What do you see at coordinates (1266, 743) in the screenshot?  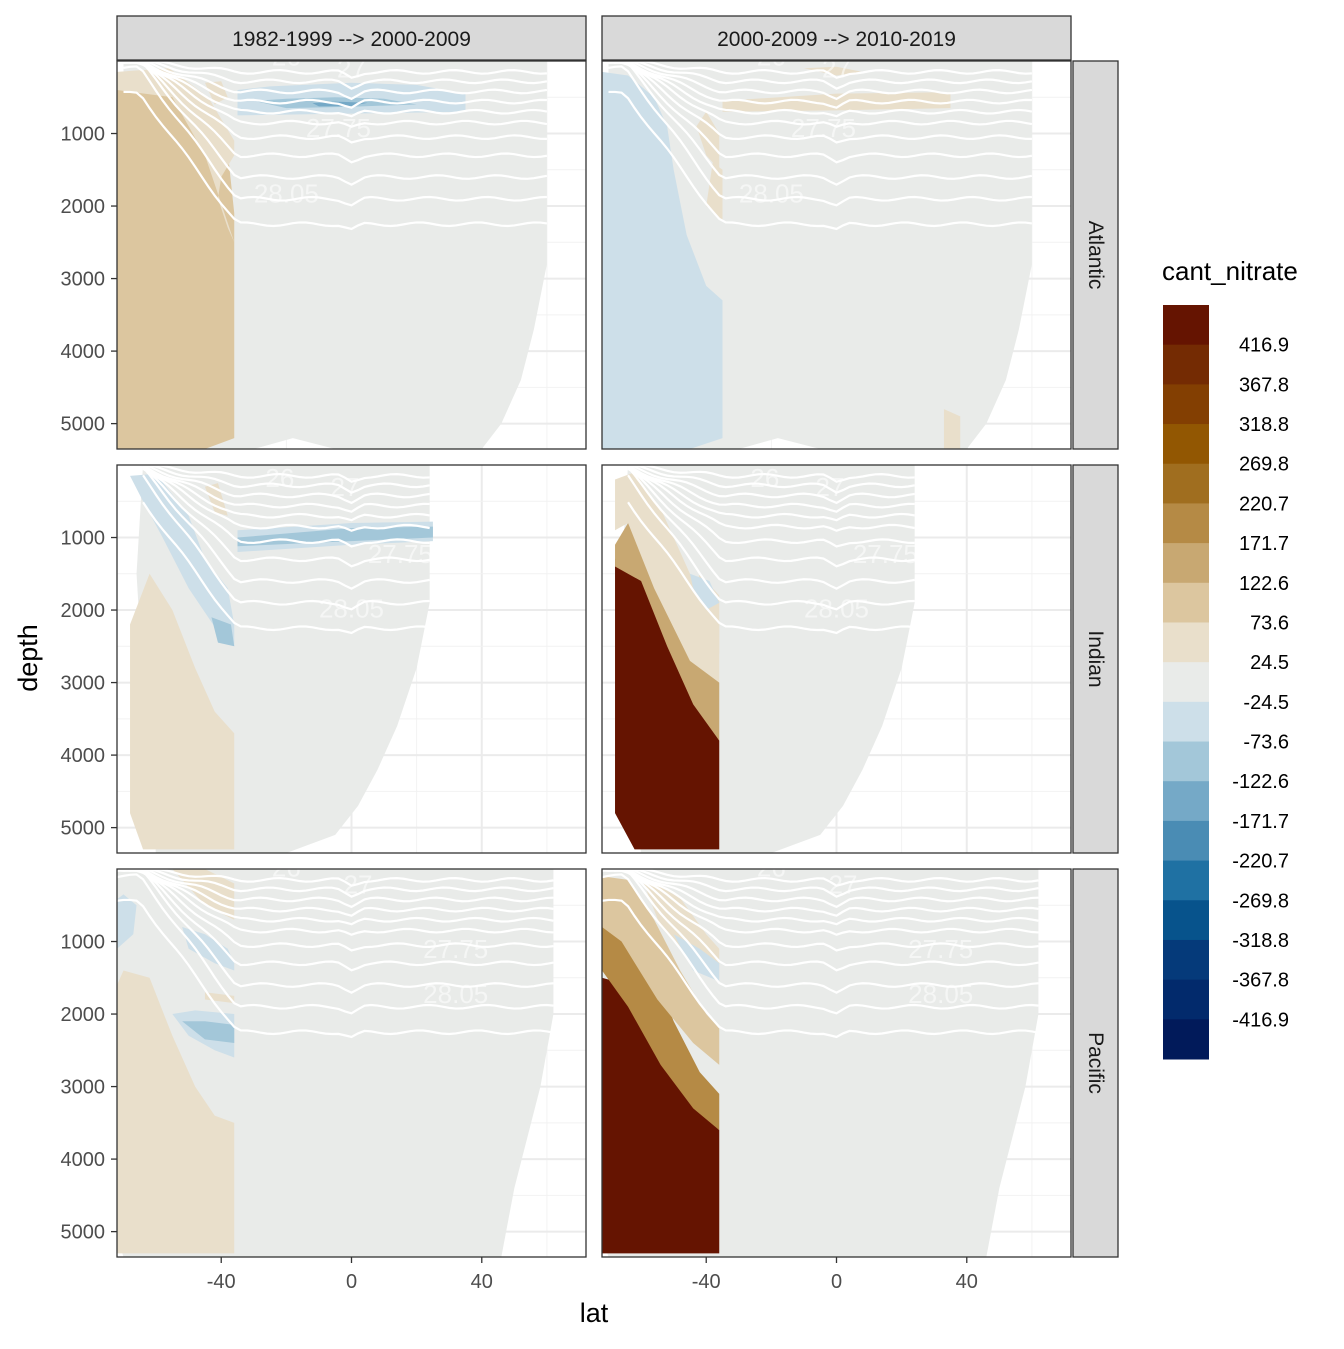 I see `legend-break-label: -73.6` at bounding box center [1266, 743].